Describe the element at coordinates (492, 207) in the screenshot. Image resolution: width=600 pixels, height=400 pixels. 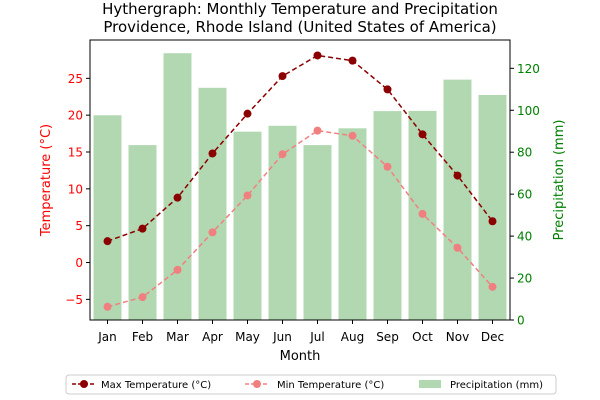
I see `precip-bar-dec` at that location.